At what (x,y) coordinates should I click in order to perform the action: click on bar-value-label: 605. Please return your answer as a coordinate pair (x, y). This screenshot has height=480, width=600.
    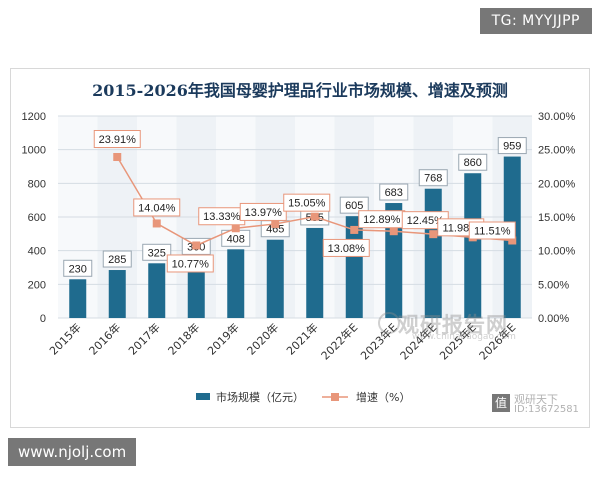
    Looking at the image, I should click on (354, 206).